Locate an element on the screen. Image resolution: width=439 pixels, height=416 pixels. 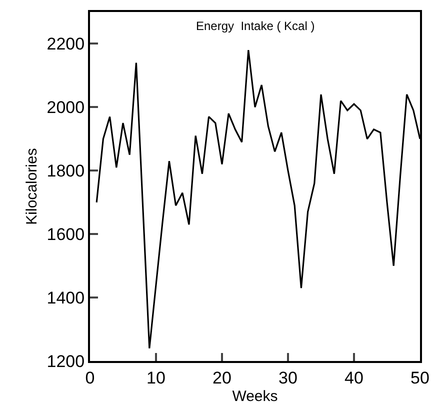
y-tick-label: 2000 is located at coordinates (65, 108).